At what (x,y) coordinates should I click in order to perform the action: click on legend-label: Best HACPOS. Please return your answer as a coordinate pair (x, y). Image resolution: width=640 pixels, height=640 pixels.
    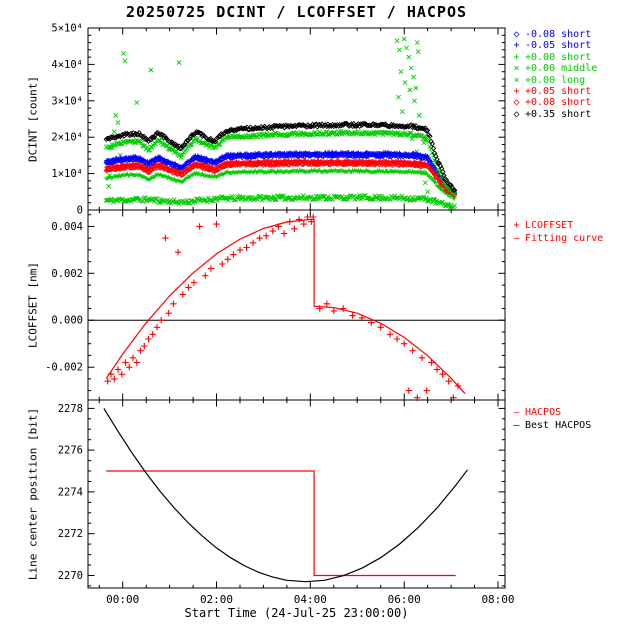
    Looking at the image, I should click on (558, 425).